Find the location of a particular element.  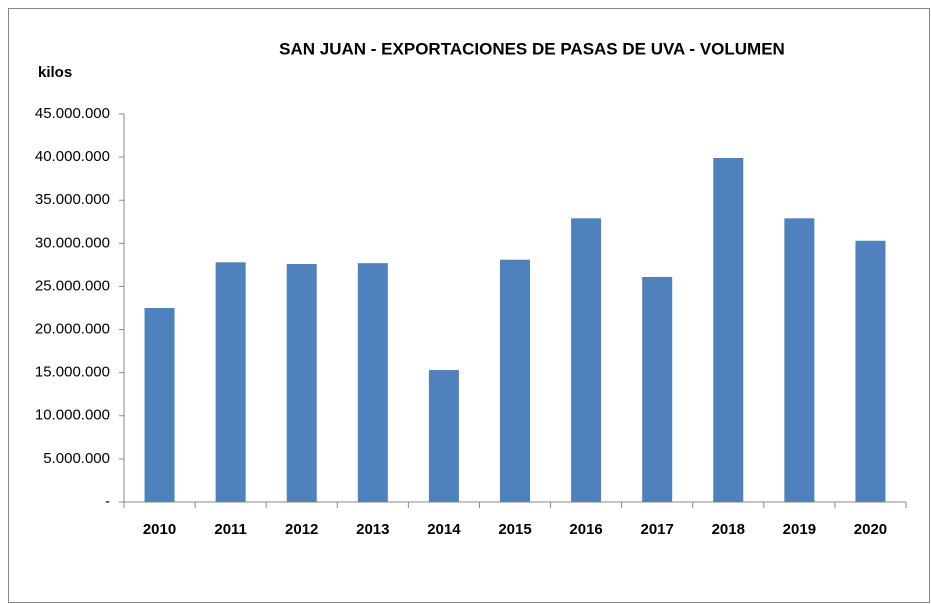

y-axis-label: kilos is located at coordinates (55, 72).